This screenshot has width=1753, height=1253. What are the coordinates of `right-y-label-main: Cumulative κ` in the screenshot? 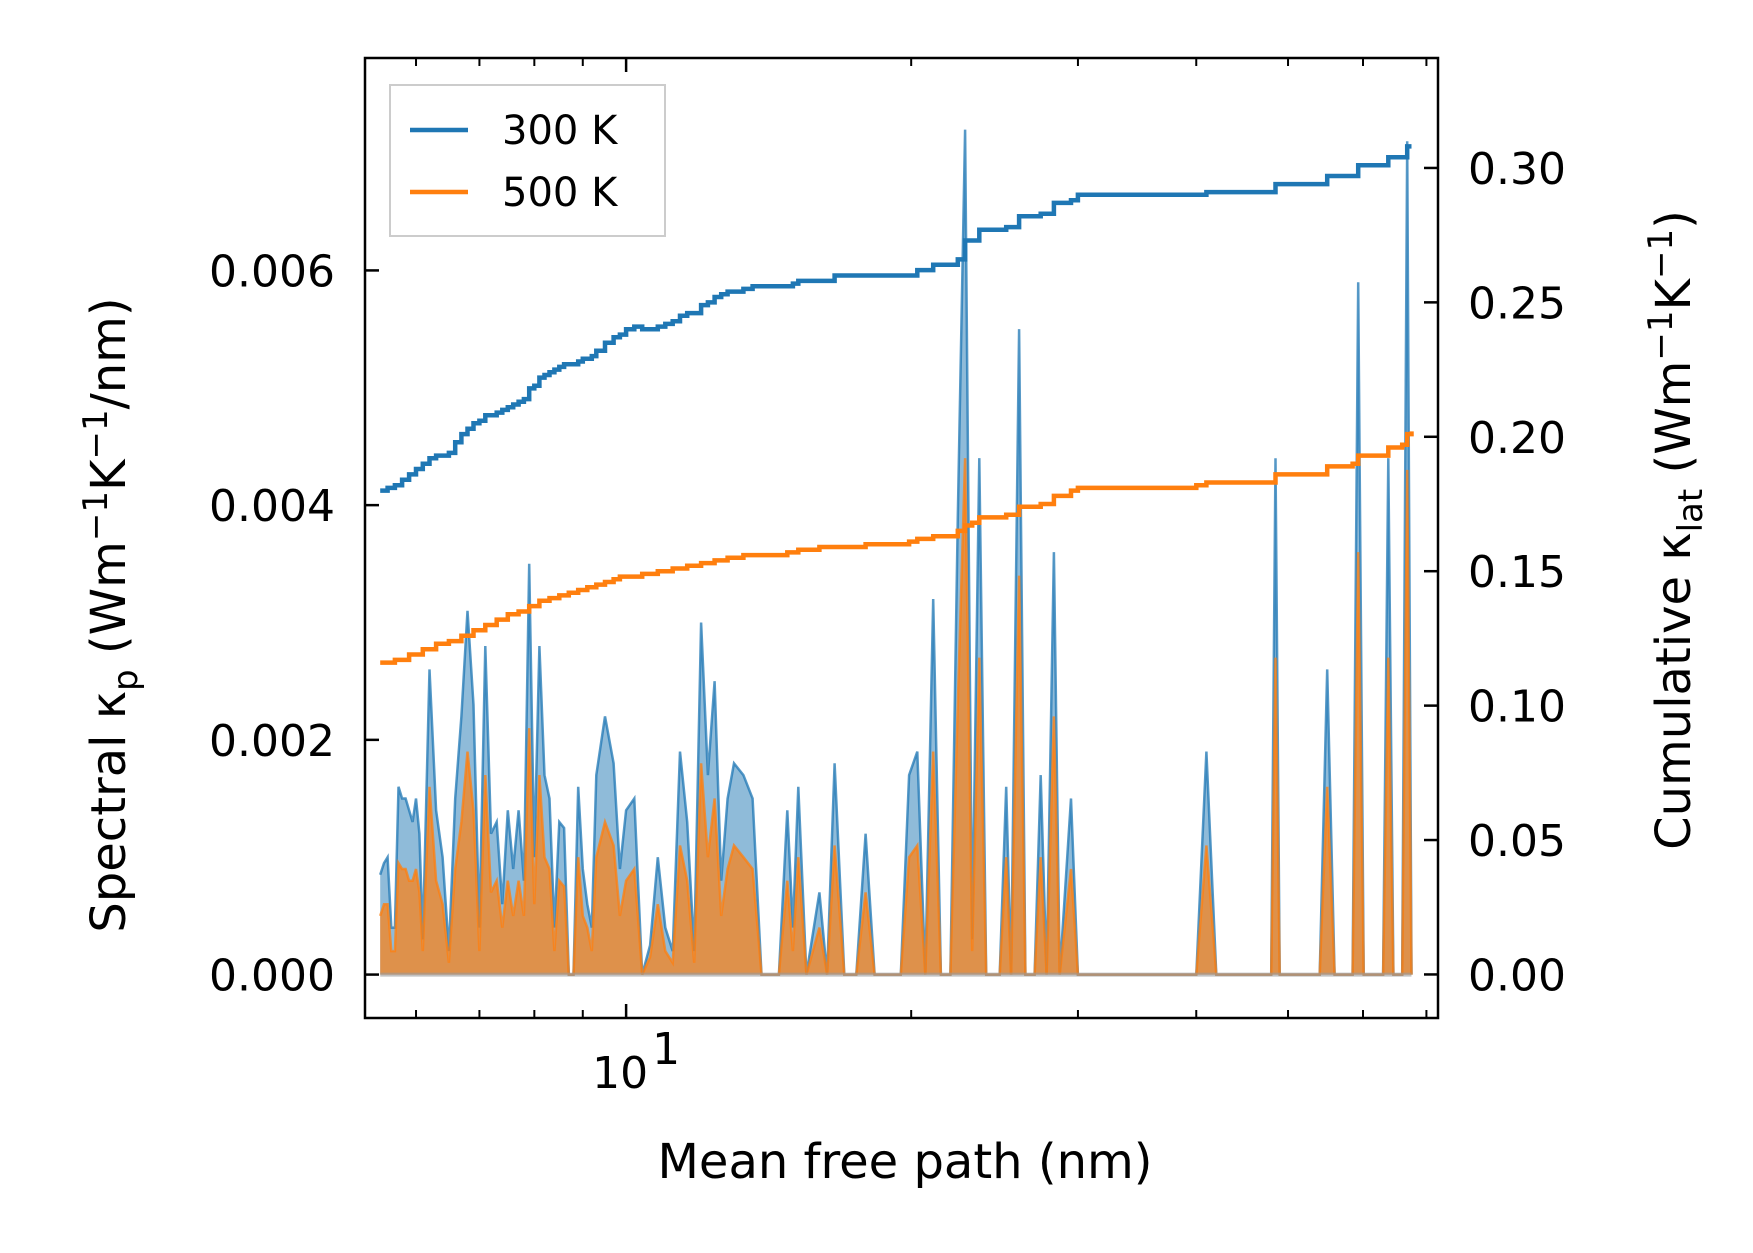 It's located at (1674, 691).